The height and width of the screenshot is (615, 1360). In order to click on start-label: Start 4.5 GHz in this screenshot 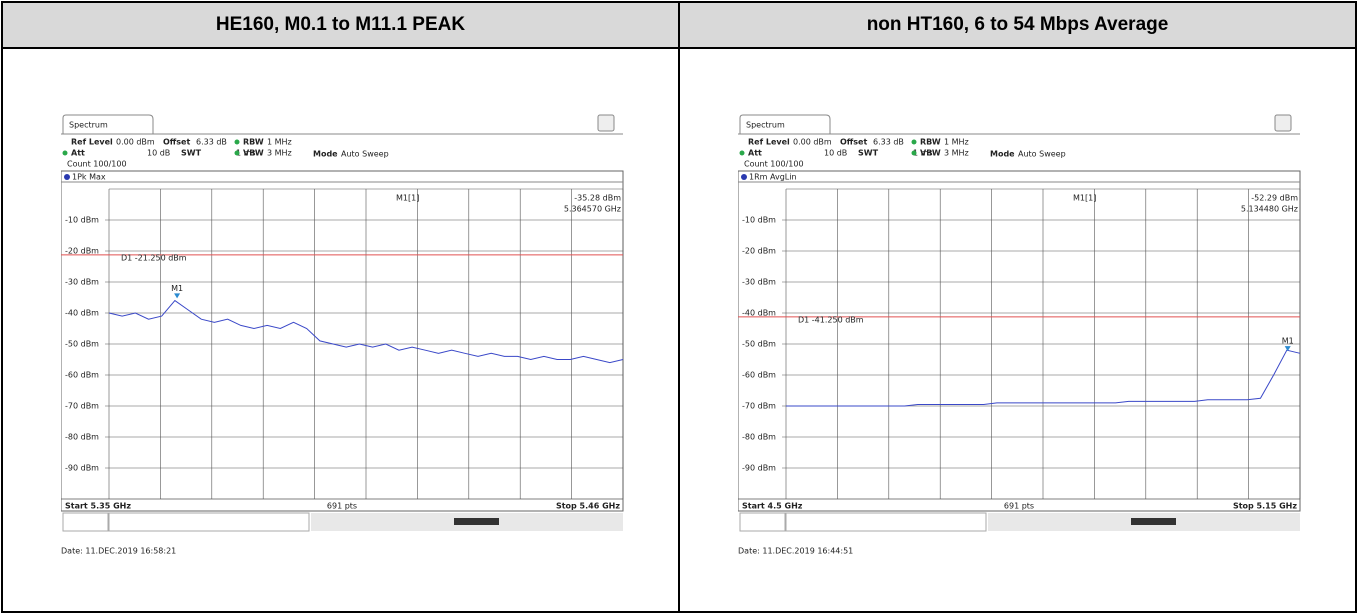, I will do `click(772, 506)`.